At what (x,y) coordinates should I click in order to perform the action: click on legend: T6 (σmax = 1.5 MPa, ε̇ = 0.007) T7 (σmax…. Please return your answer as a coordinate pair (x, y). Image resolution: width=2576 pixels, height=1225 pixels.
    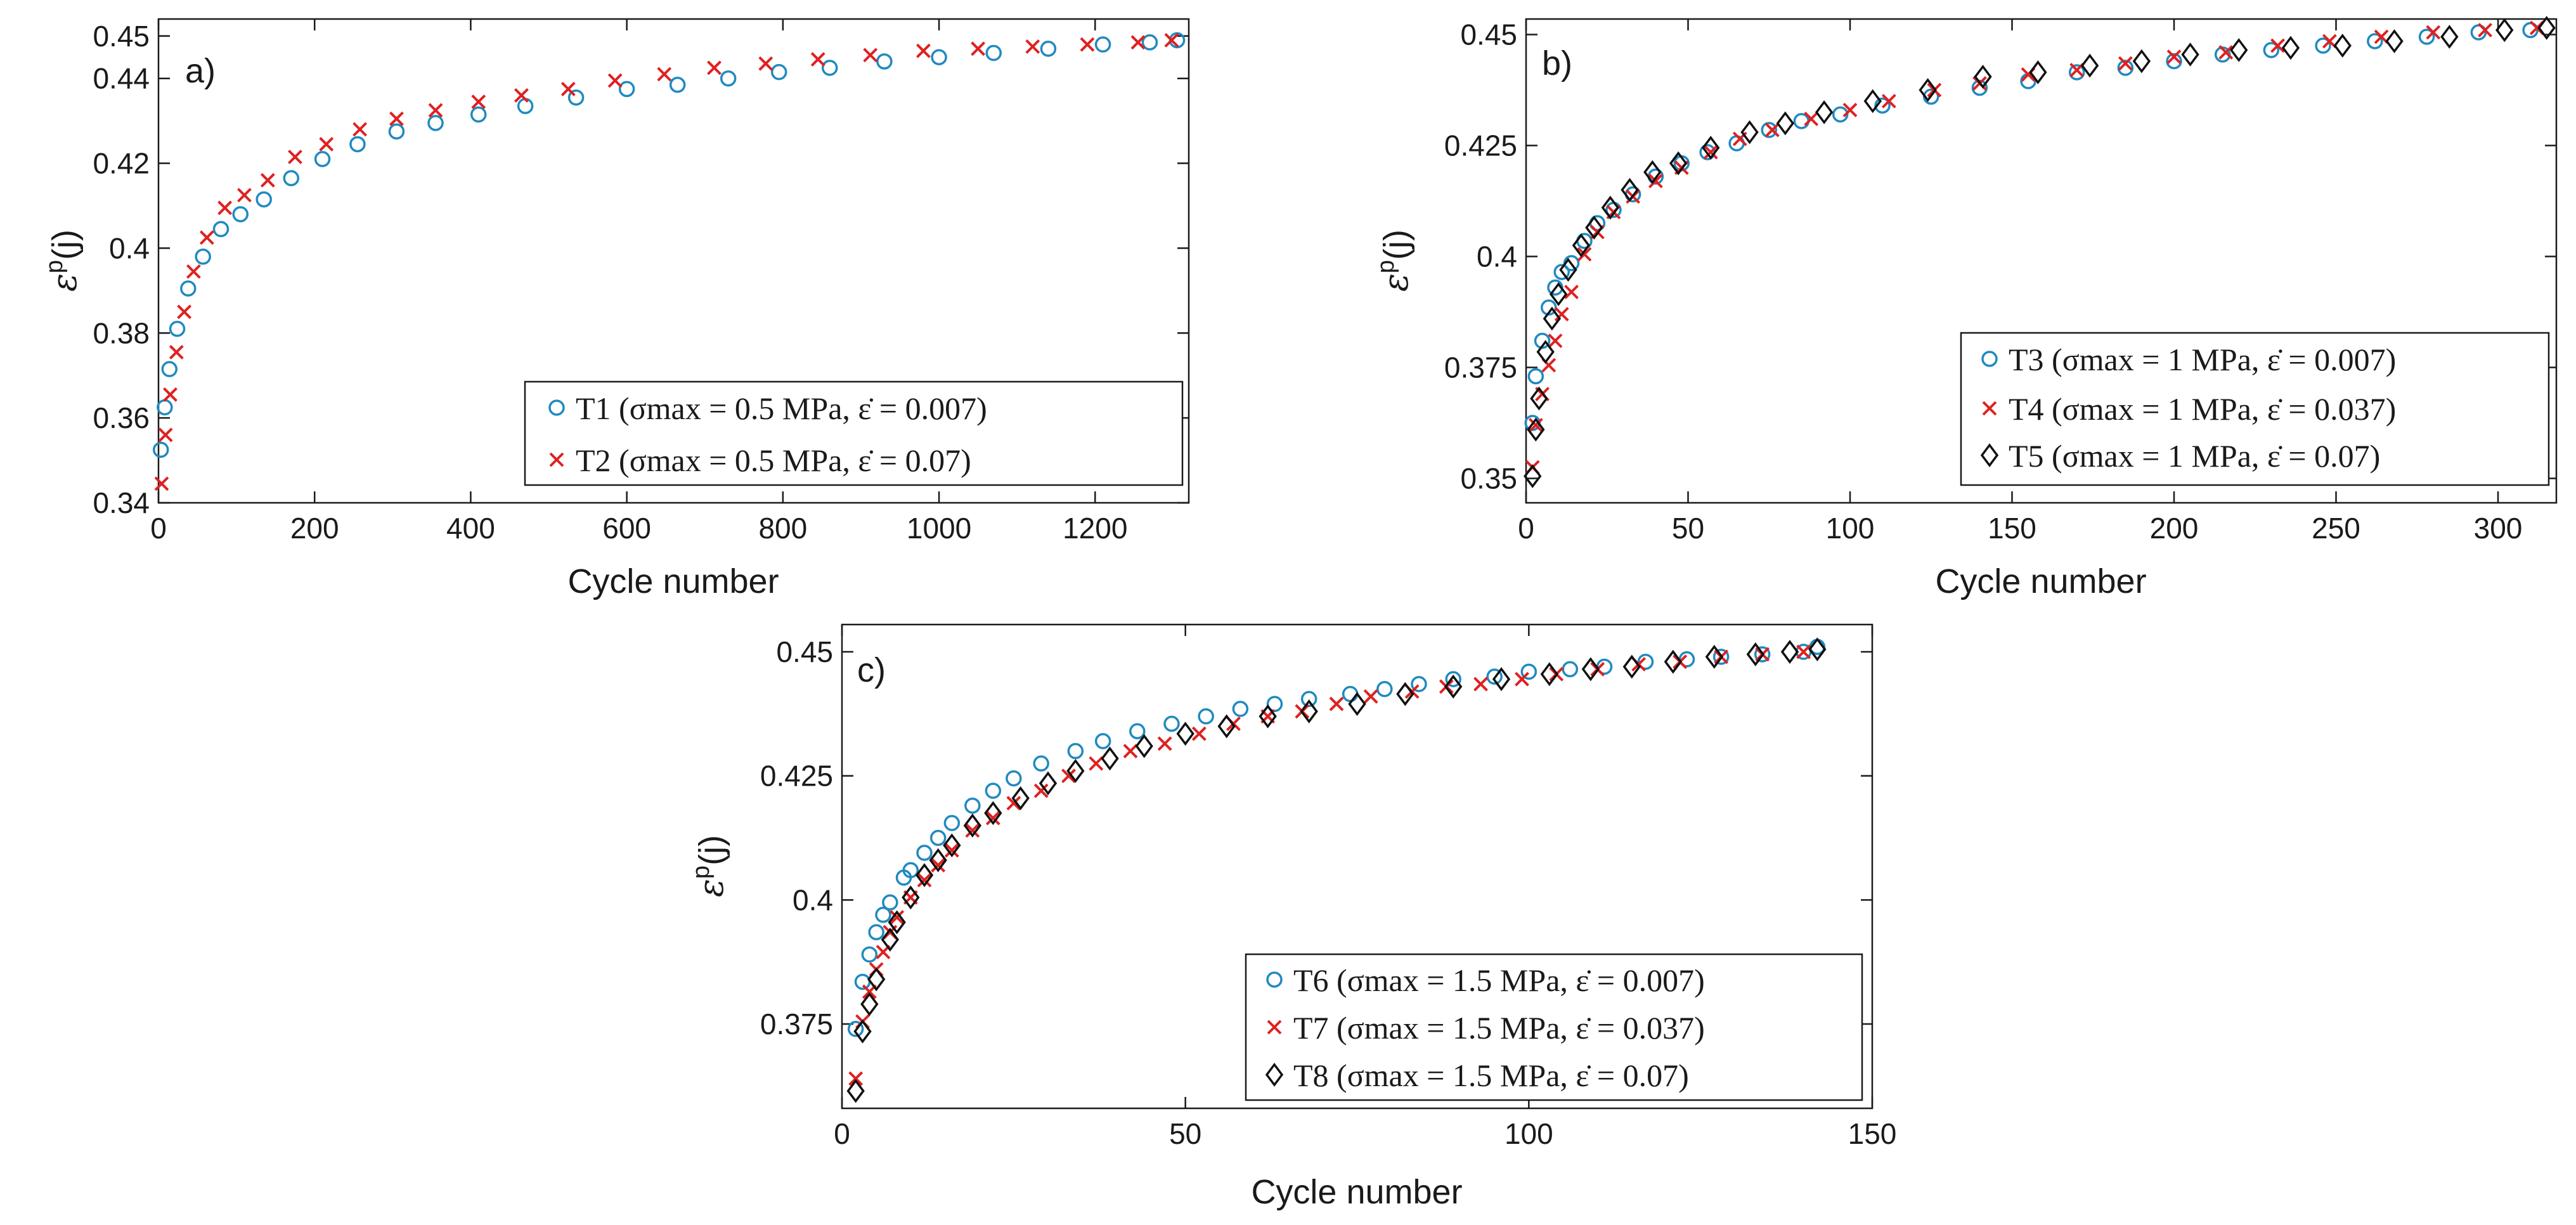
    Looking at the image, I should click on (1554, 1027).